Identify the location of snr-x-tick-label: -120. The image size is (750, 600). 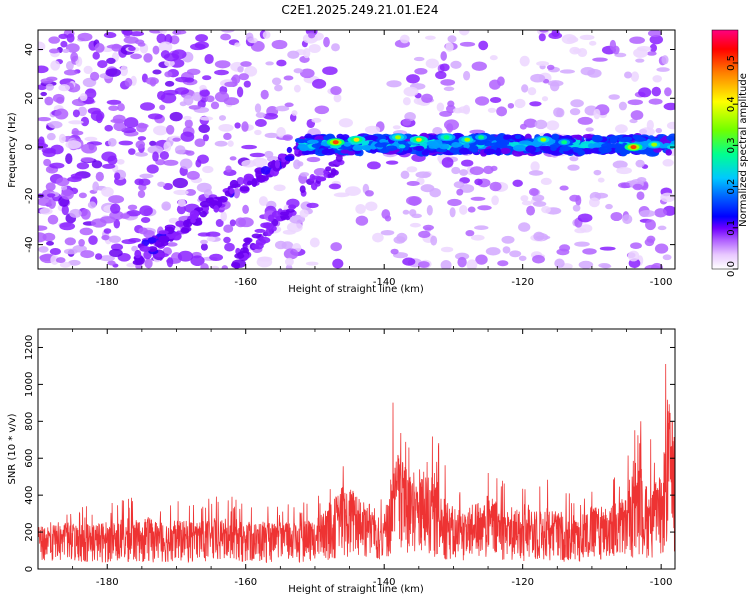
(522, 582).